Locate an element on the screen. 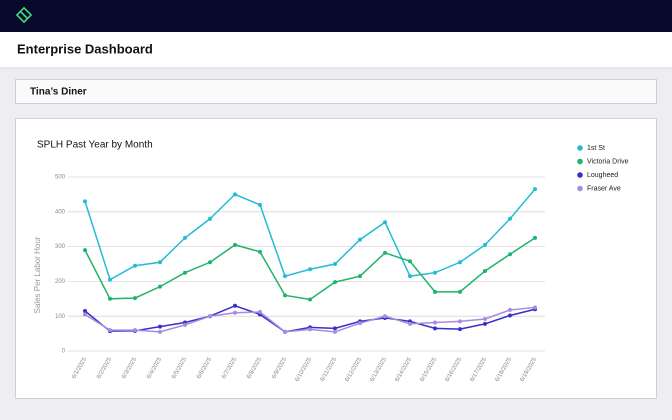 The height and width of the screenshot is (420, 672). y-tick-label: 500 is located at coordinates (60, 178).